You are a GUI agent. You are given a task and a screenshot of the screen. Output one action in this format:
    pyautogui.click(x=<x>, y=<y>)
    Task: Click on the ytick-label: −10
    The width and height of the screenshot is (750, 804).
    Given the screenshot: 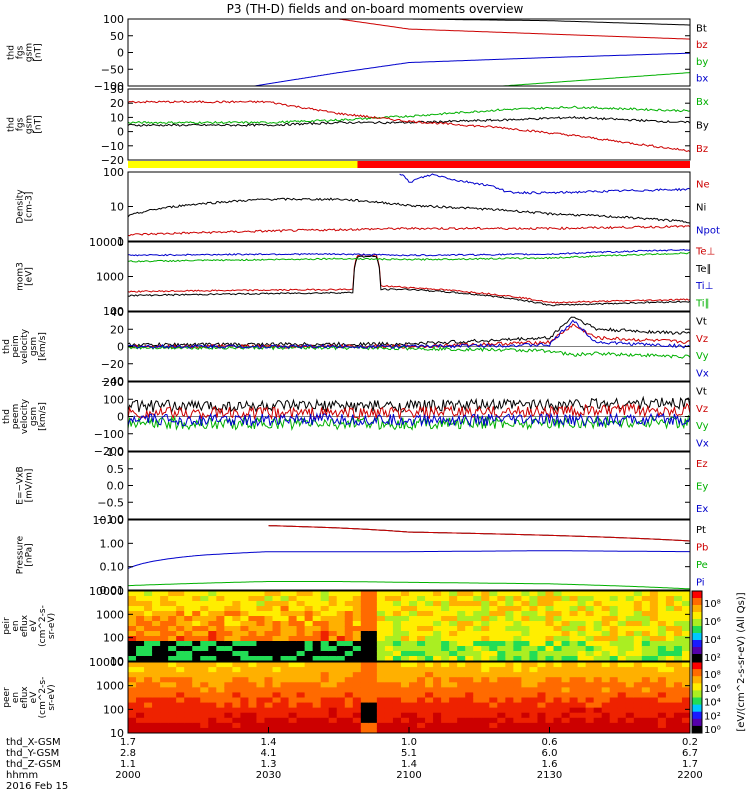 What is the action you would take?
    pyautogui.click(x=112, y=146)
    